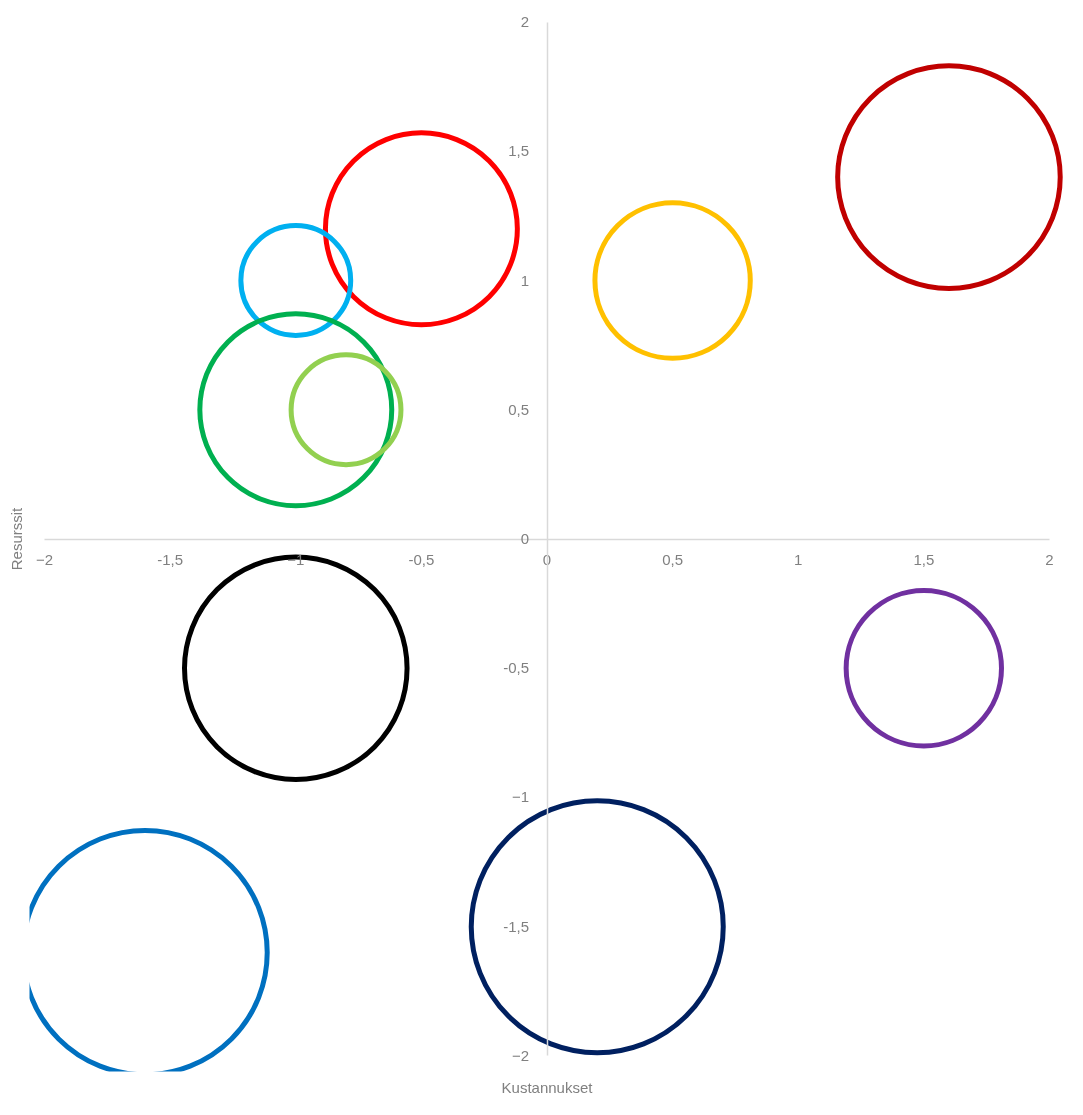 This screenshot has height=1115, width=1083. Describe the element at coordinates (516, 668) in the screenshot. I see `y-tick-label: -0,5` at that location.